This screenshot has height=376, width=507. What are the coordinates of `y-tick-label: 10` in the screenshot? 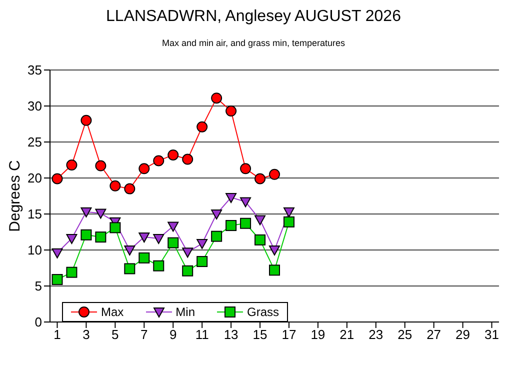 It's located at (35, 250).